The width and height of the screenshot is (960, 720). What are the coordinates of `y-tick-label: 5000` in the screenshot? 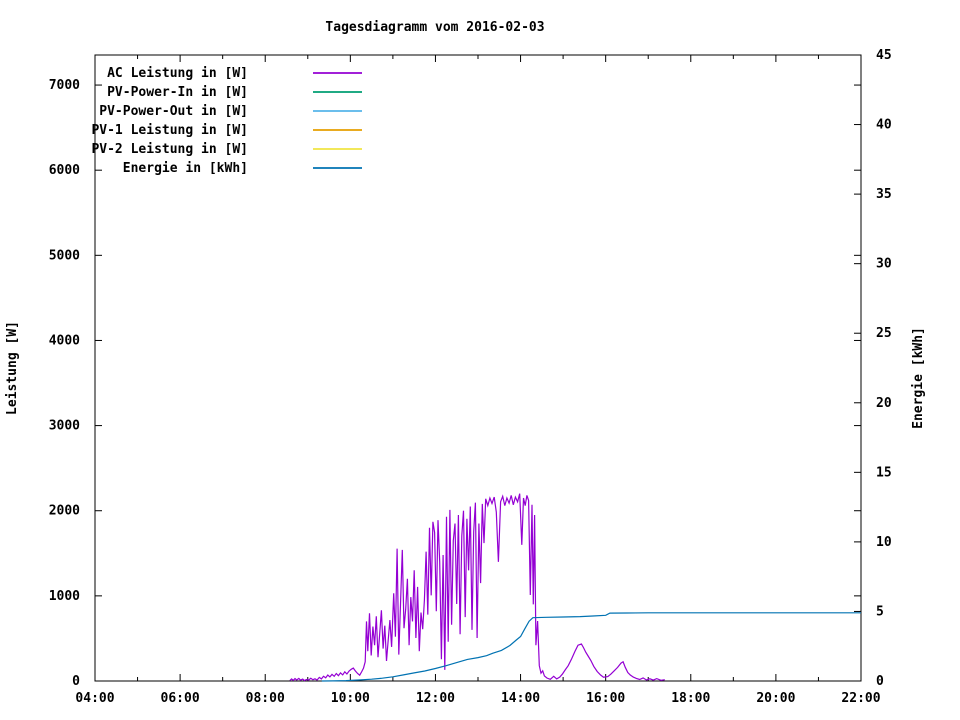 It's located at (64, 255).